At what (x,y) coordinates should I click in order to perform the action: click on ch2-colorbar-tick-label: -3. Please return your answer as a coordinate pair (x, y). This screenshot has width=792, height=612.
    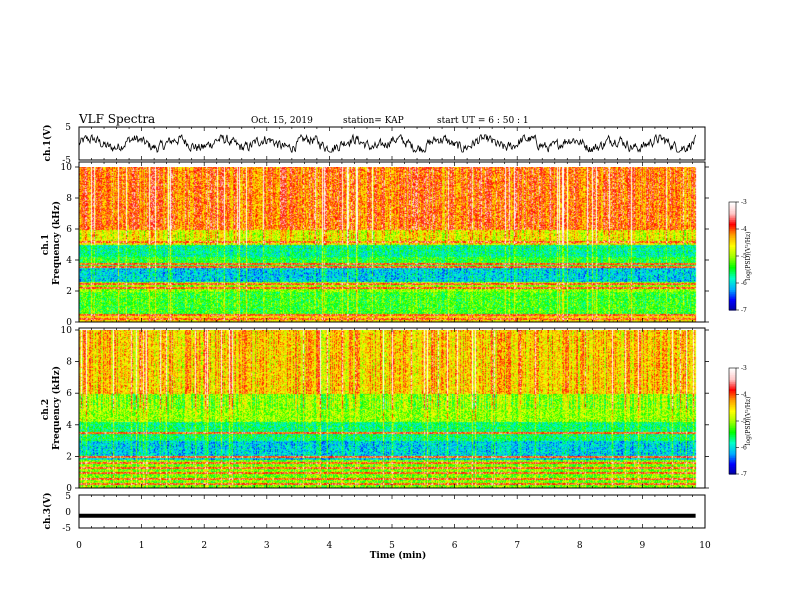
    Looking at the image, I should click on (744, 368).